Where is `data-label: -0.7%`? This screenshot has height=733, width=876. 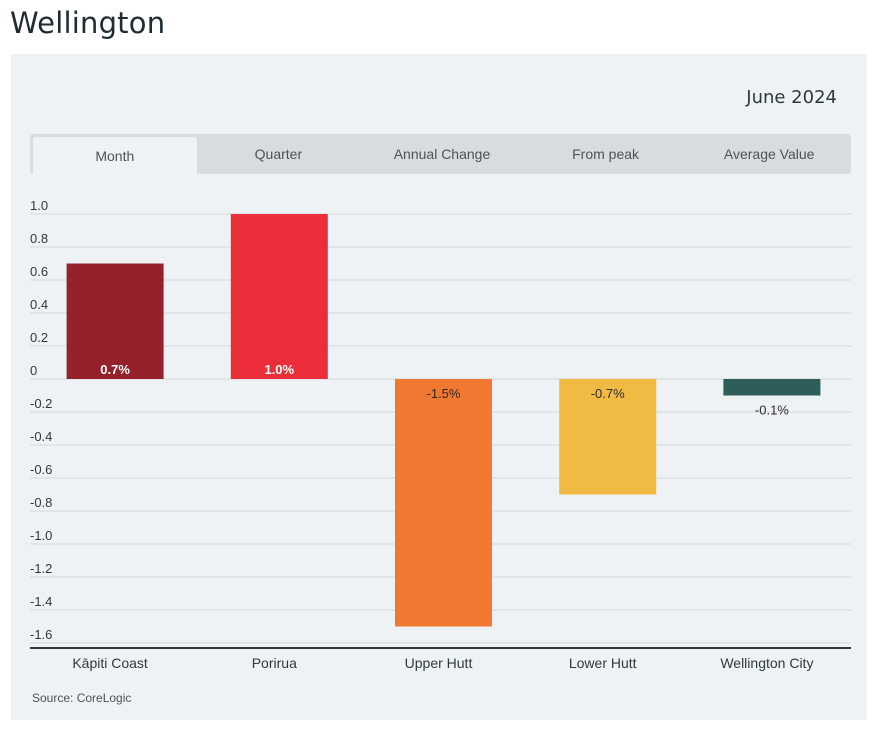 data-label: -0.7% is located at coordinates (608, 393).